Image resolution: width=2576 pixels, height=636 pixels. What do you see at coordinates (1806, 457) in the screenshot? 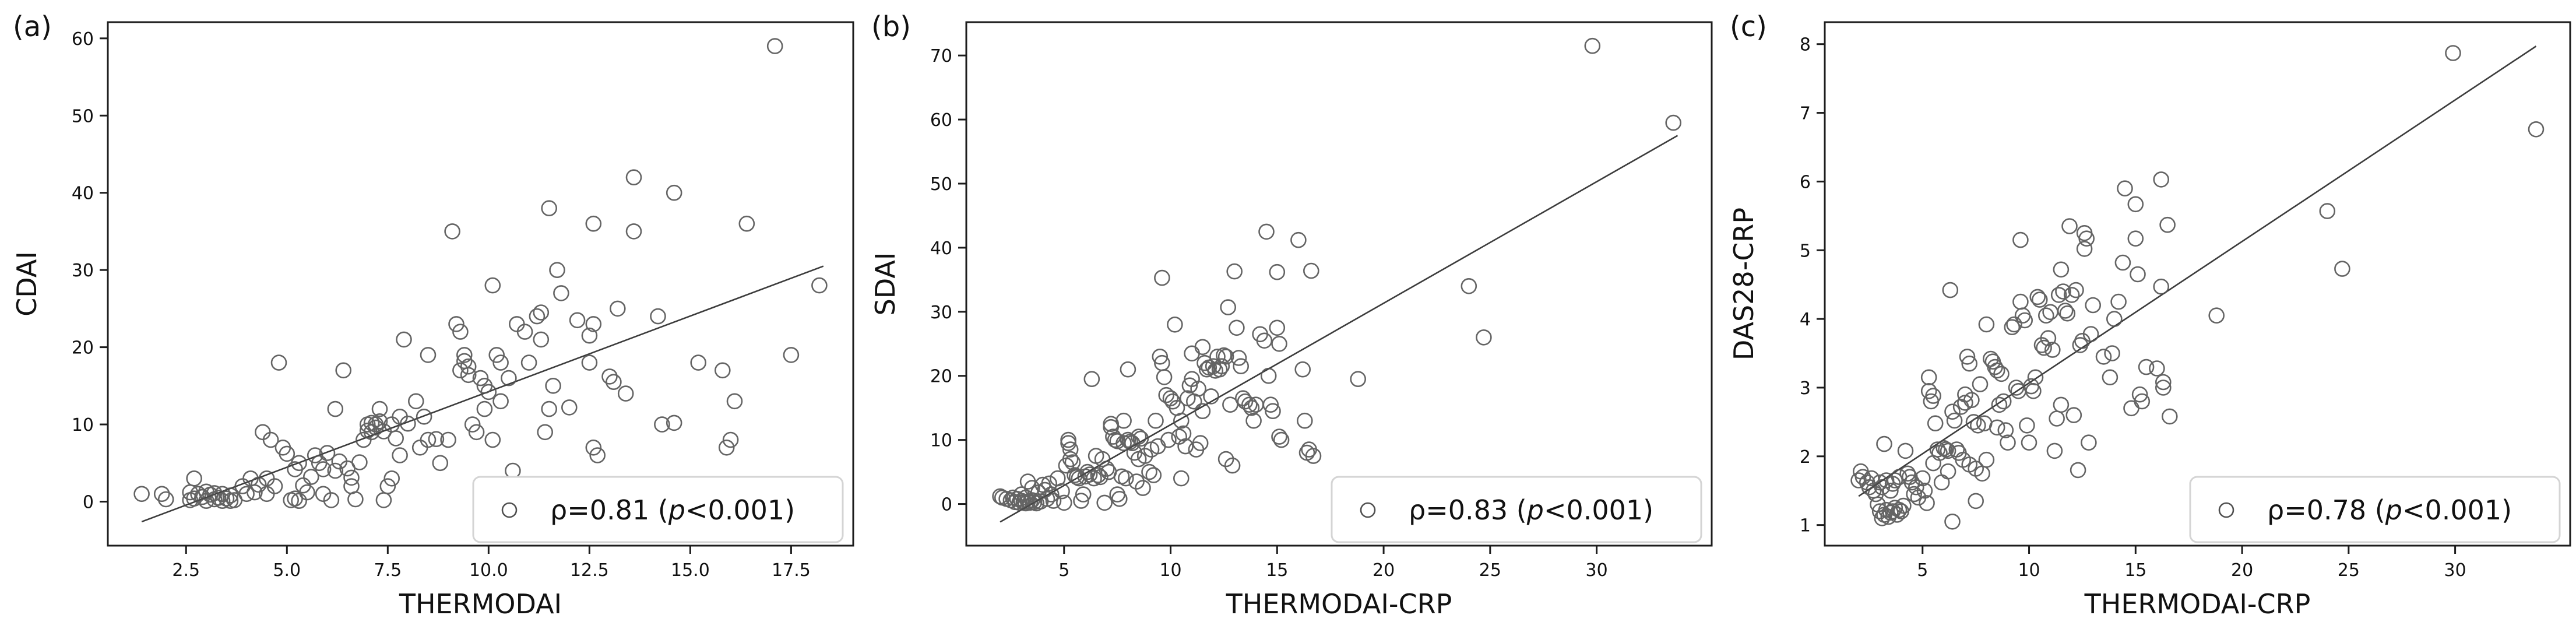
I see `y-tick-label: 2` at bounding box center [1806, 457].